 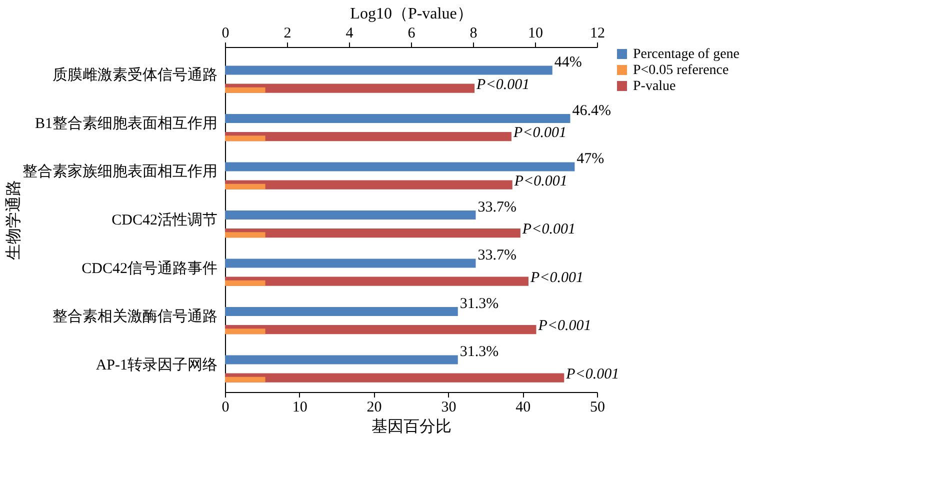 I want to click on y-tick-label: 整合素相关激酶信号通路, so click(x=135, y=317).